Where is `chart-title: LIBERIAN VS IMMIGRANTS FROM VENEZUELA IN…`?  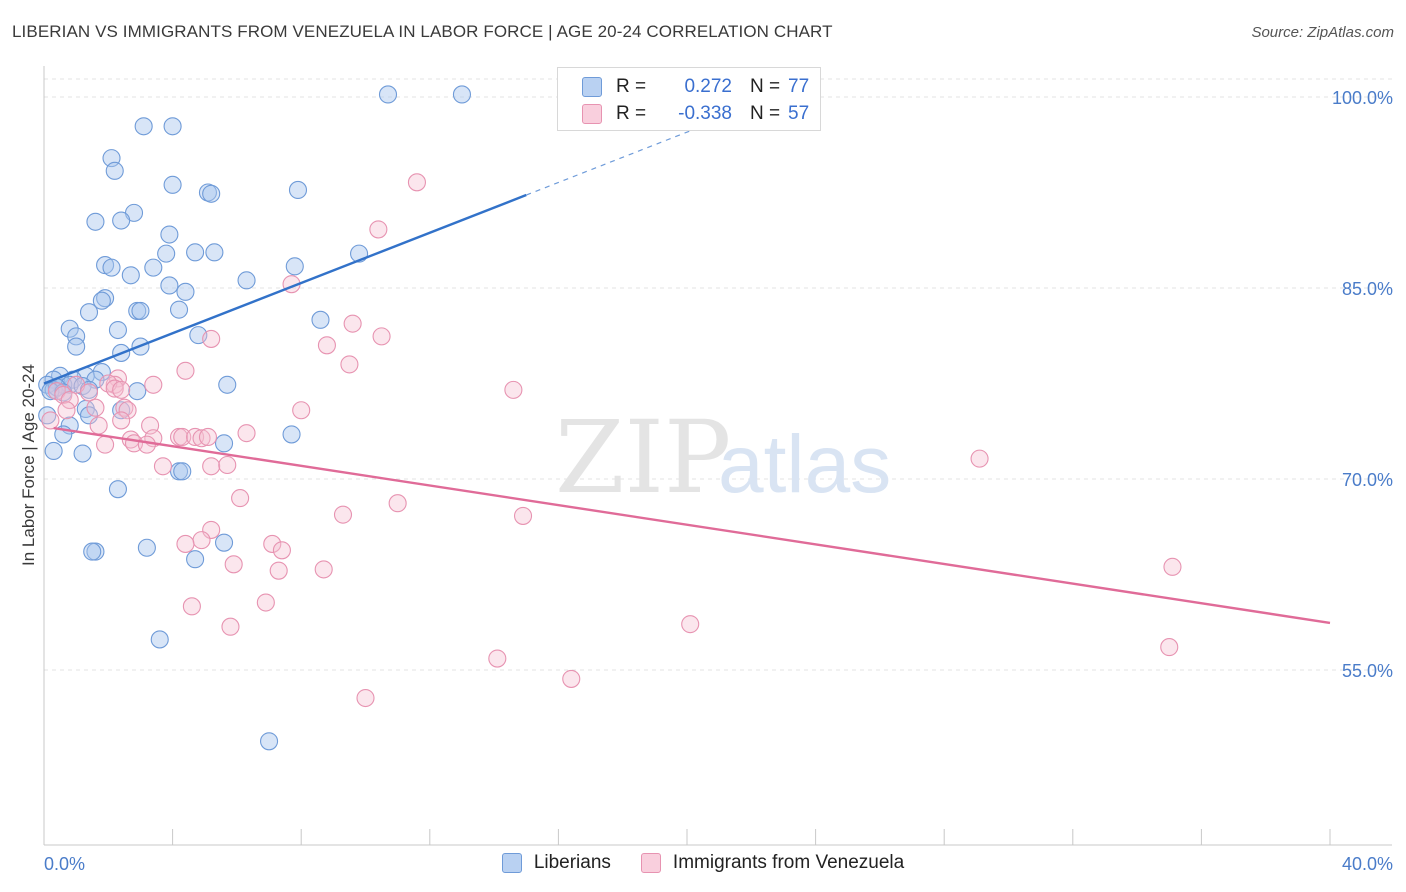
chart-title: LIBERIAN VS IMMIGRANTS FROM VENEZUELA IN… is located at coordinates (422, 31).